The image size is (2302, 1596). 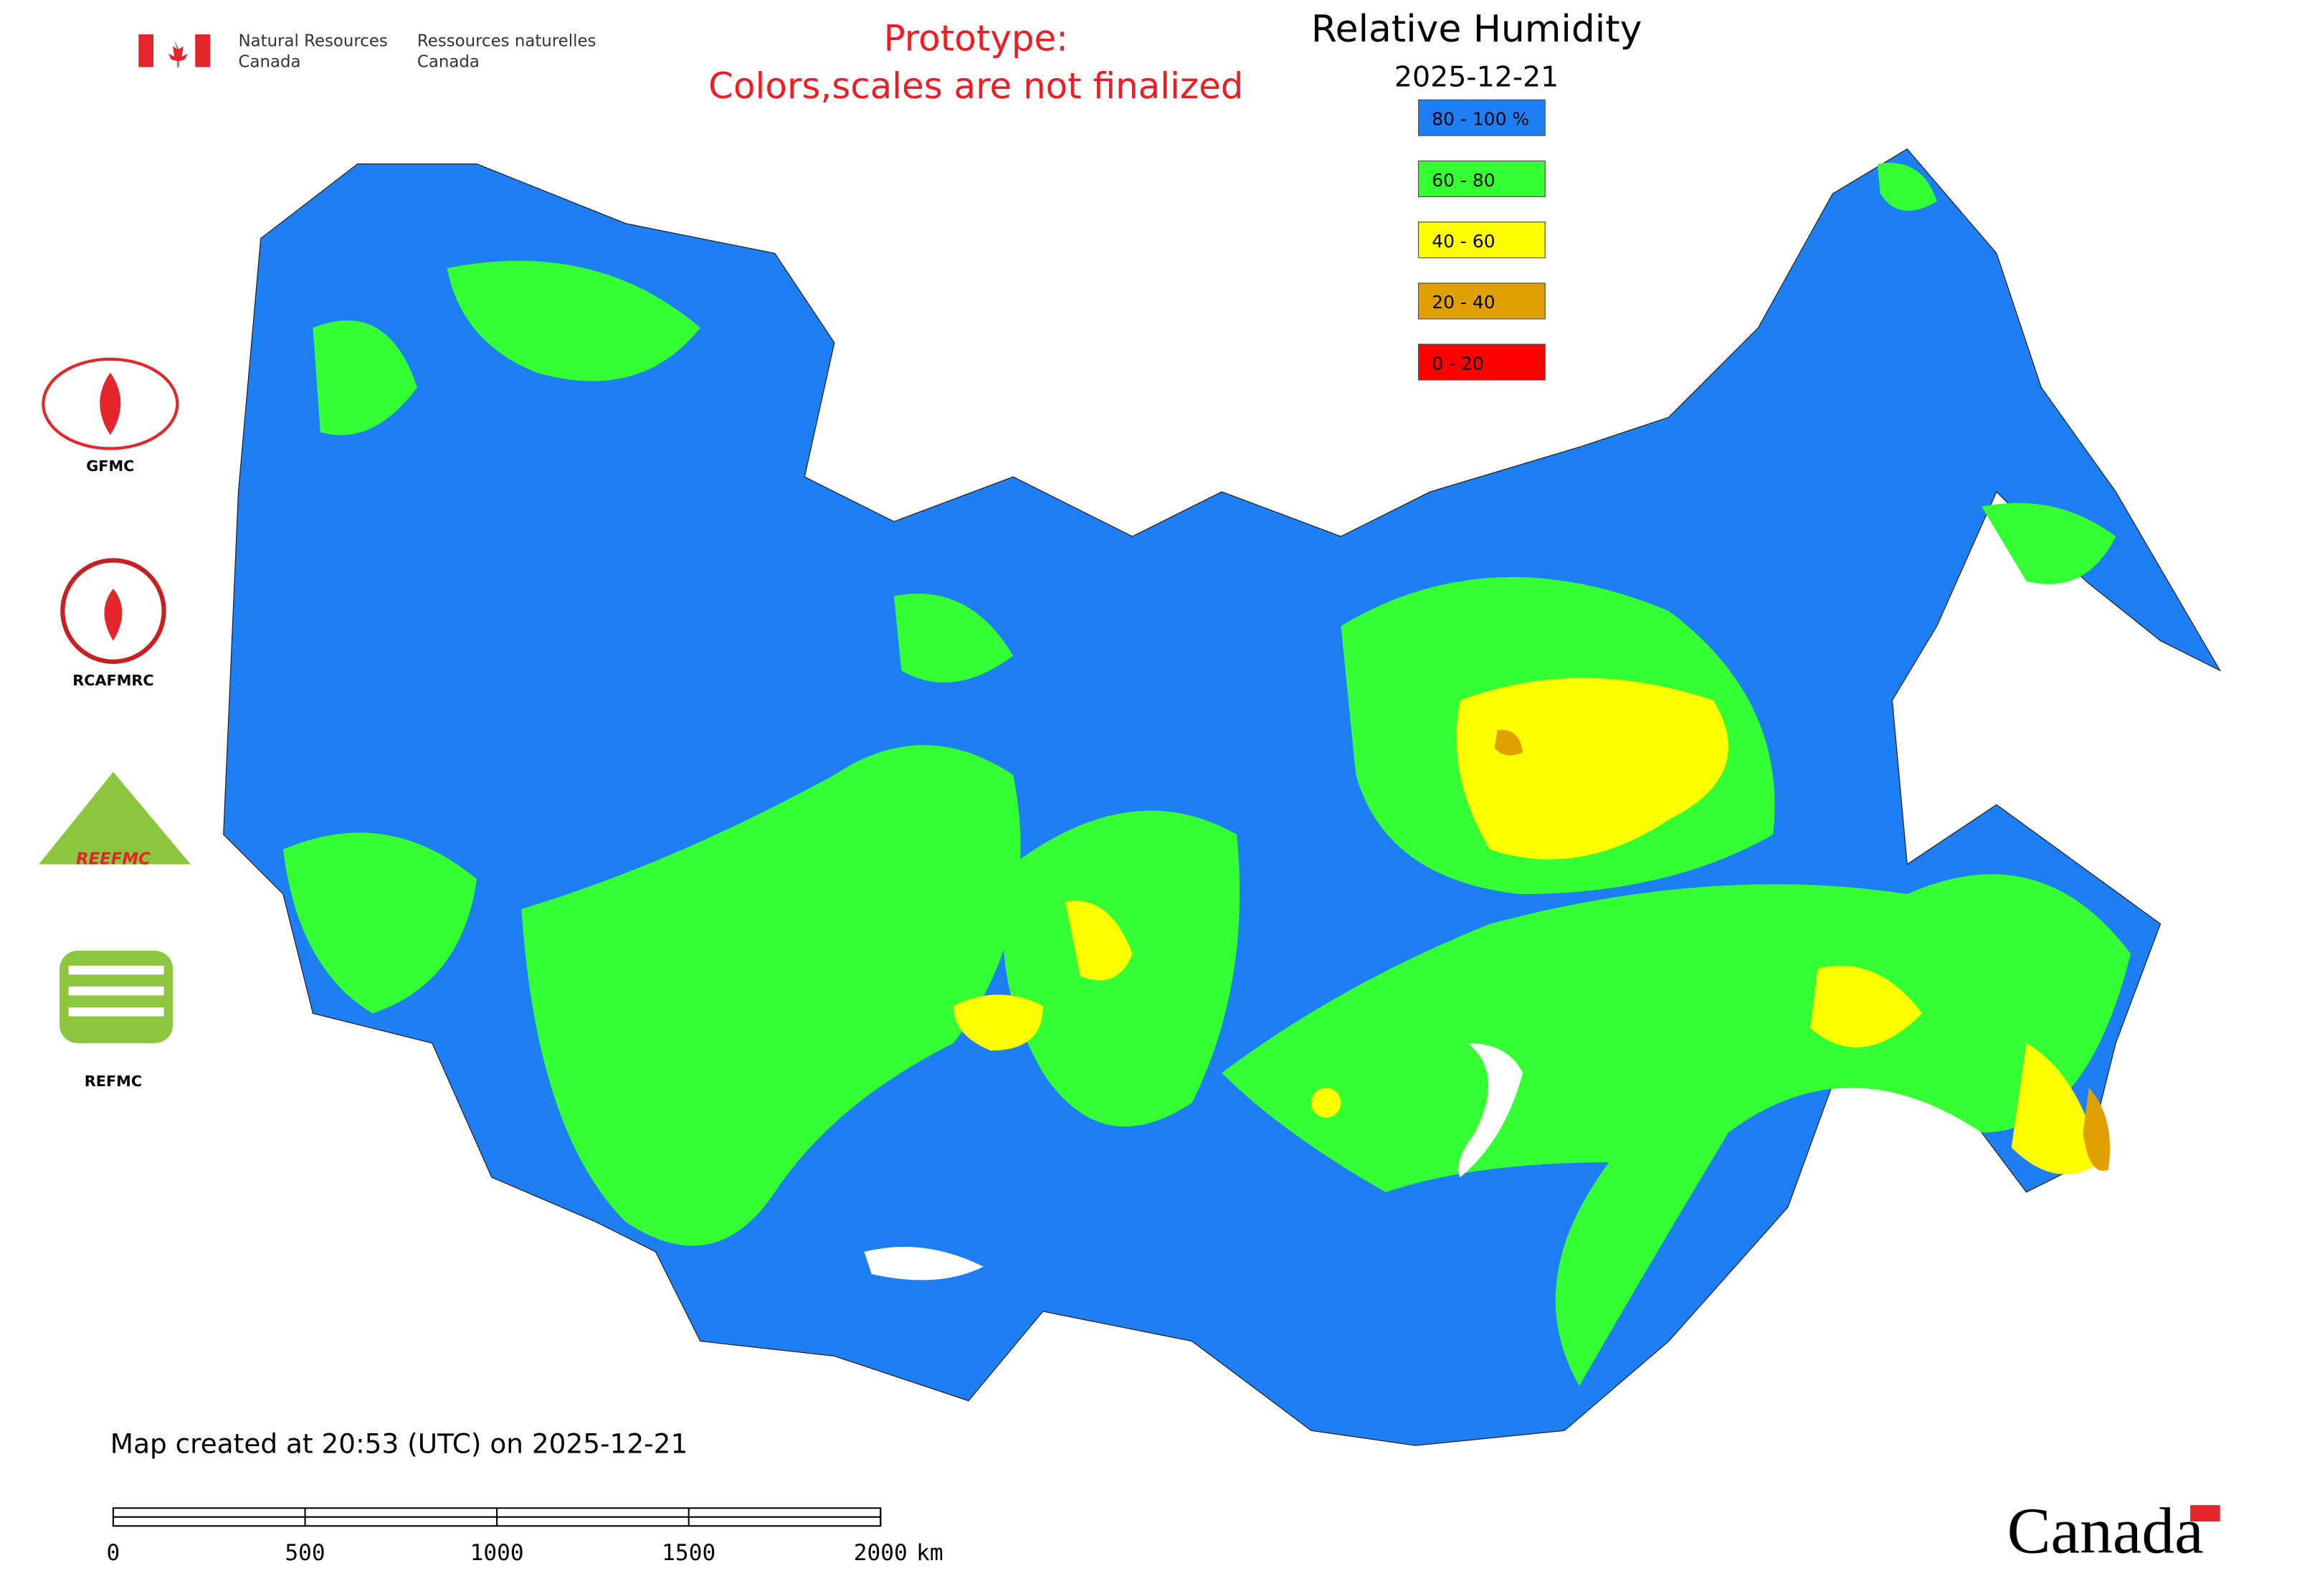 I want to click on agency-fr: Canada, so click(x=449, y=62).